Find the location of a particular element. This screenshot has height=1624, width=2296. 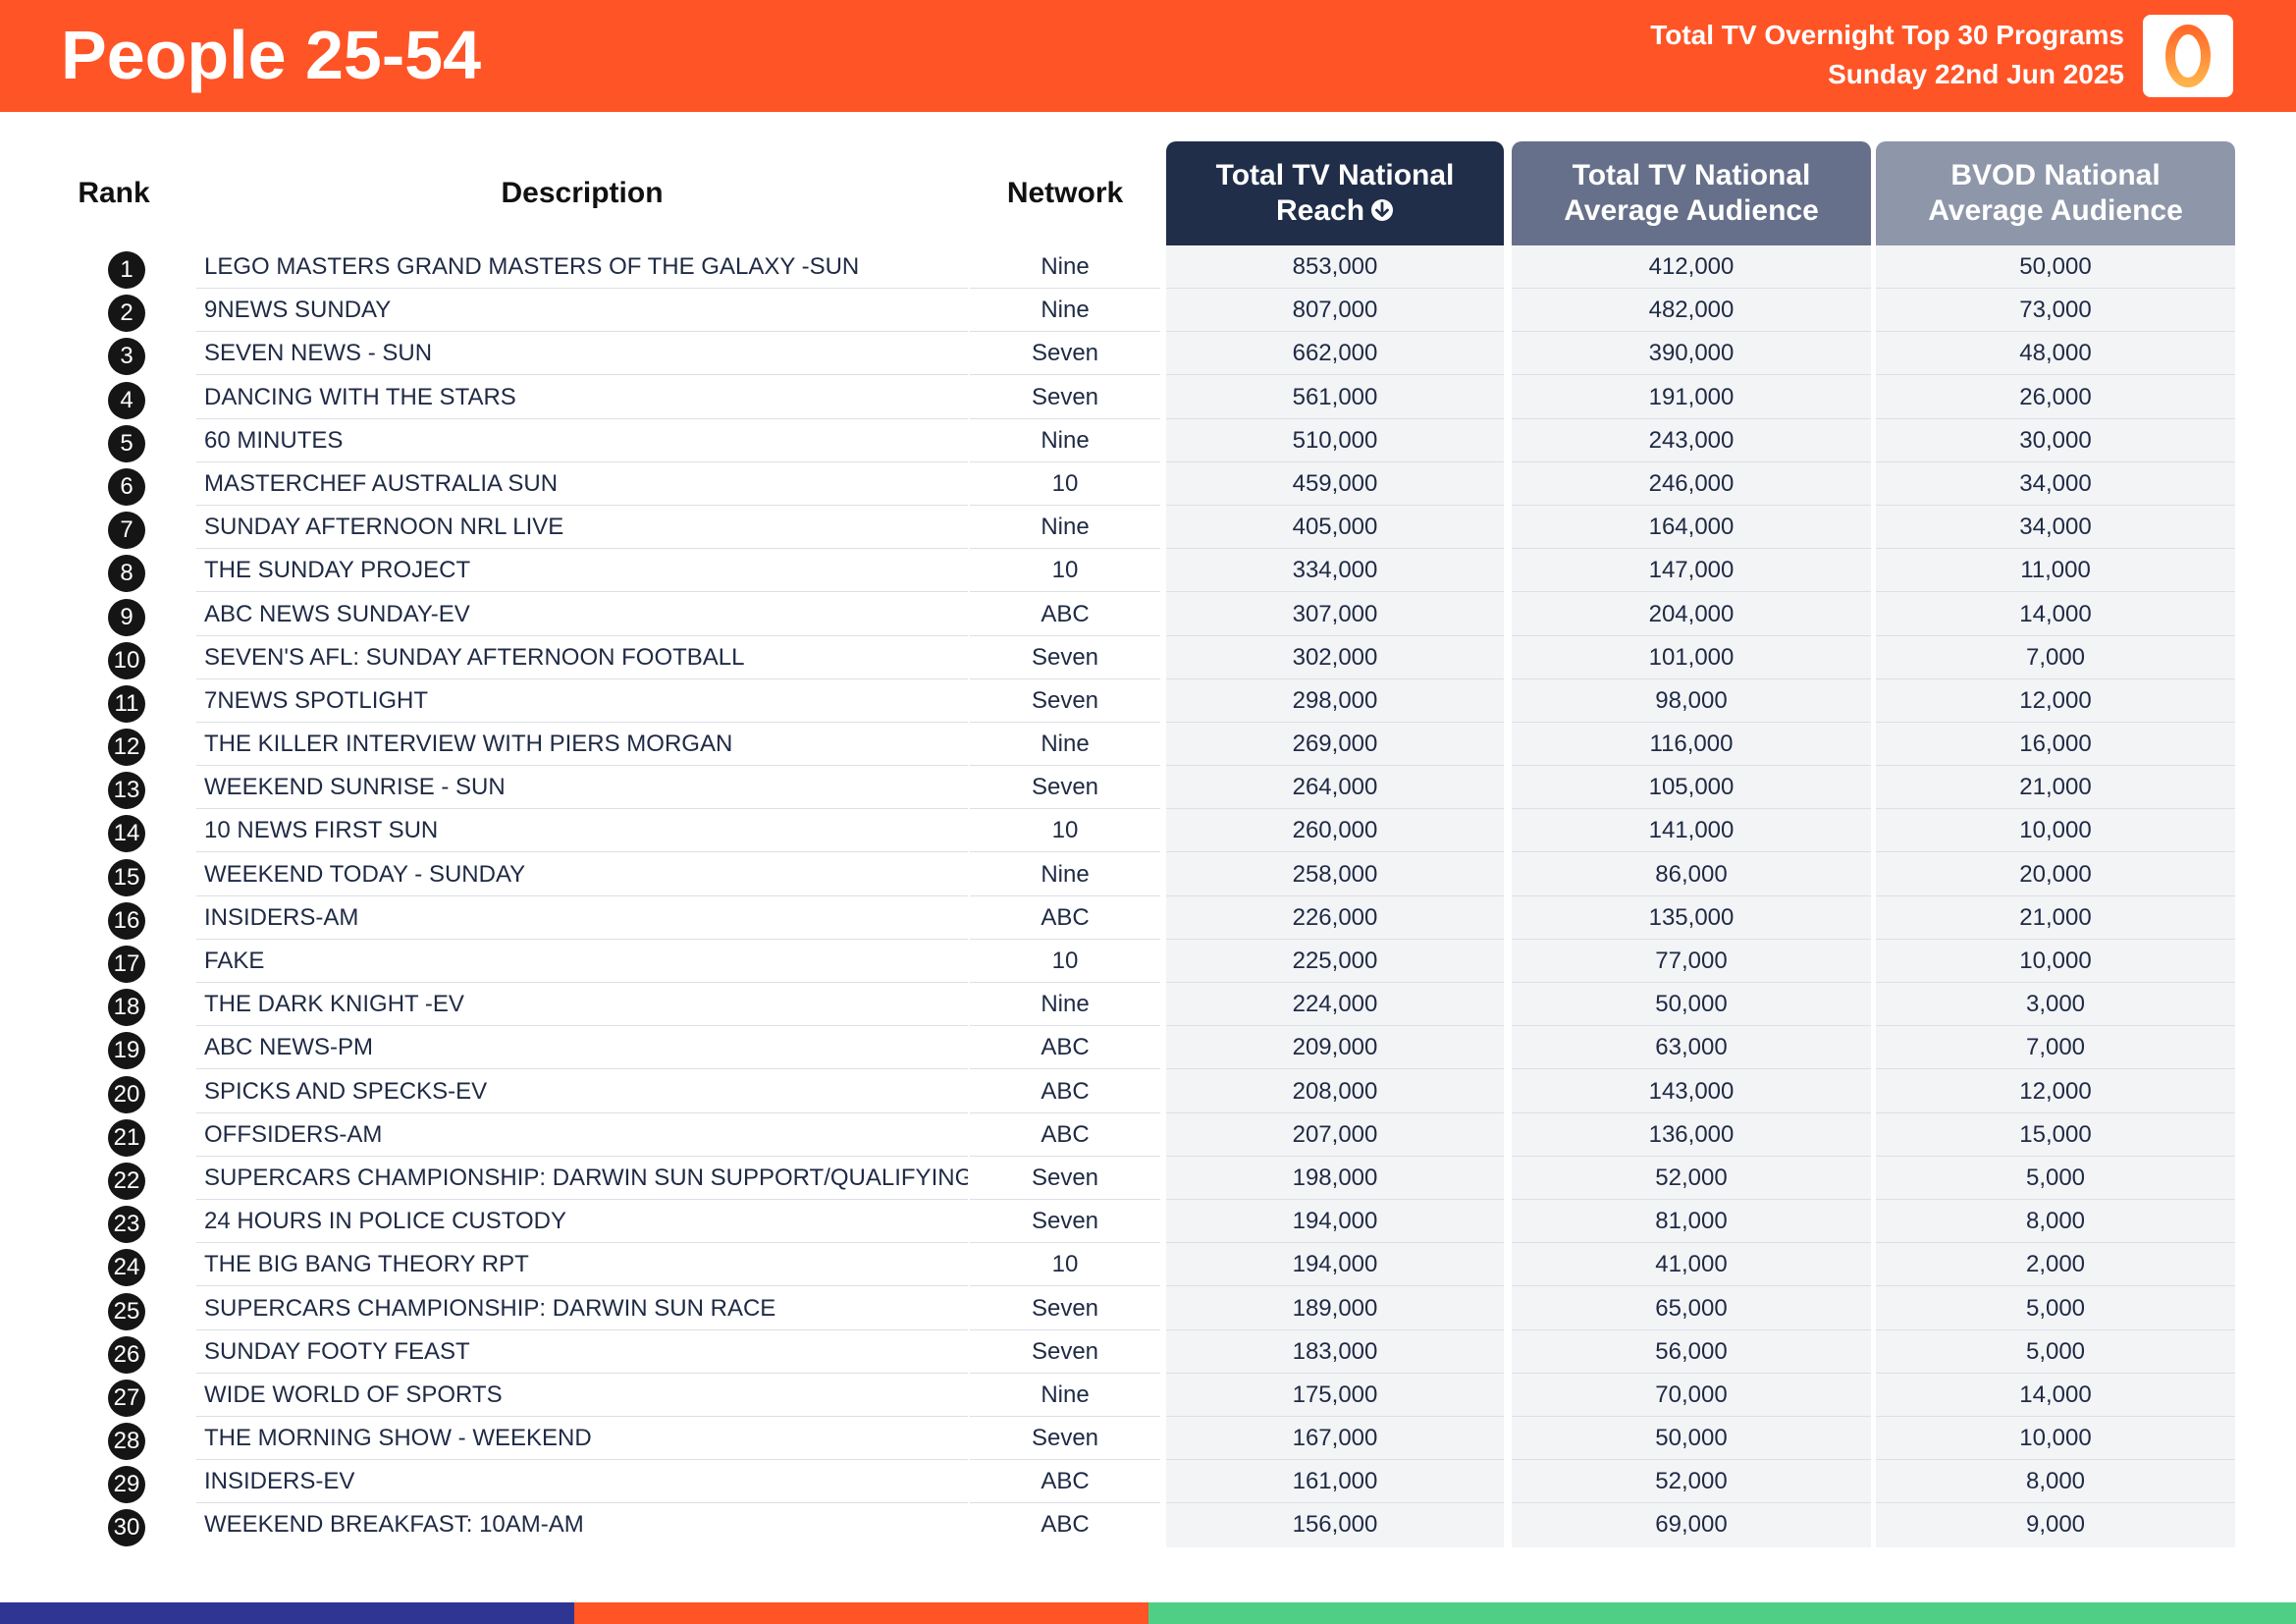

program-description: ABC NEWS-PM is located at coordinates (289, 1047).